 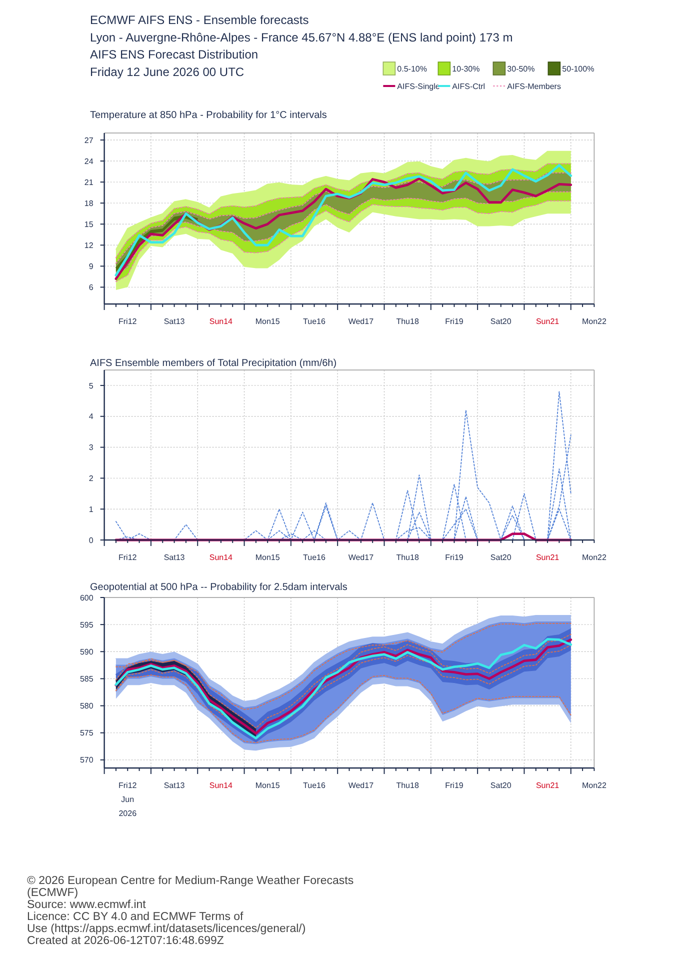 What do you see at coordinates (578, 69) in the screenshot?
I see `legend-label: 50-100%` at bounding box center [578, 69].